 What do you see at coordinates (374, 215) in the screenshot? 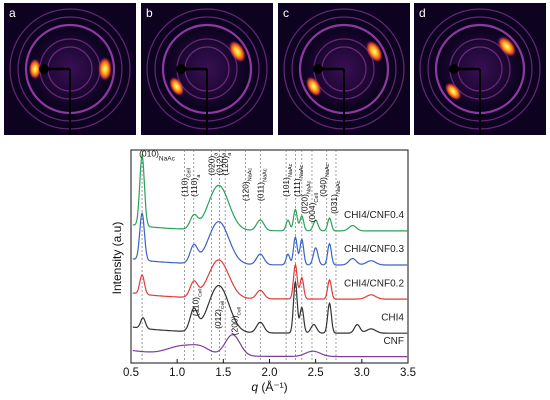
I see `series-label: CHI4/CNF0.4` at bounding box center [374, 215].